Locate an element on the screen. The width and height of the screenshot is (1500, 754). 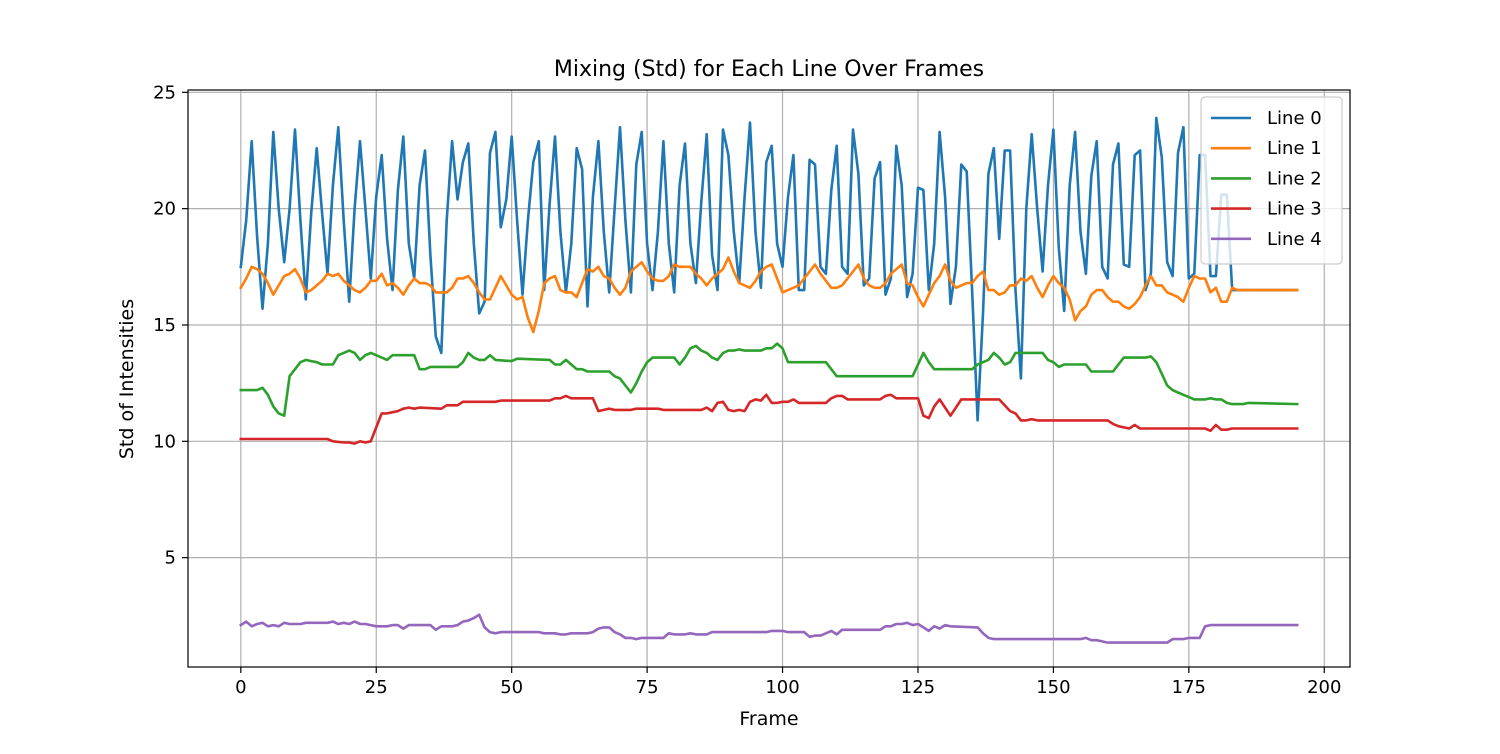
x-tick-label: 125 is located at coordinates (918, 687).